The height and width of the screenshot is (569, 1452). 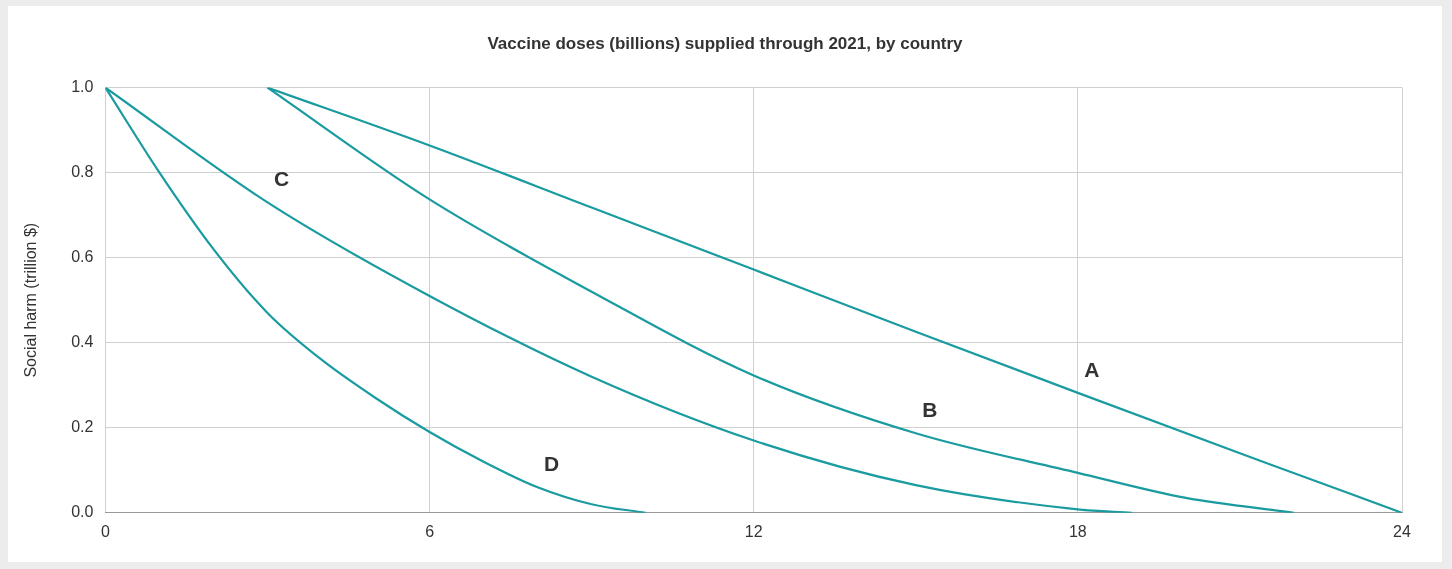 I want to click on series-label: B, so click(x=930, y=410).